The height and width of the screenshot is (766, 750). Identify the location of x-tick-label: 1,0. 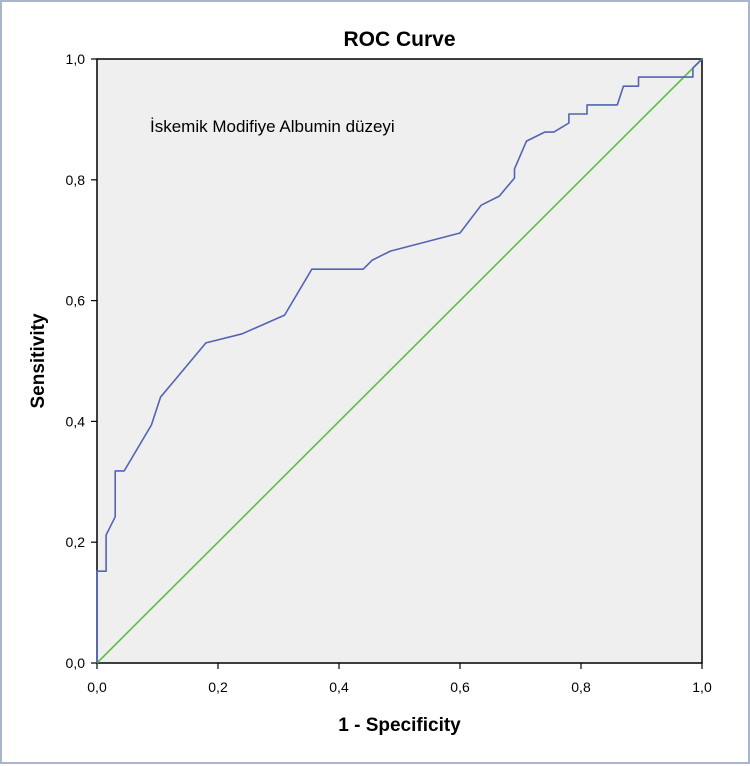
(702, 687).